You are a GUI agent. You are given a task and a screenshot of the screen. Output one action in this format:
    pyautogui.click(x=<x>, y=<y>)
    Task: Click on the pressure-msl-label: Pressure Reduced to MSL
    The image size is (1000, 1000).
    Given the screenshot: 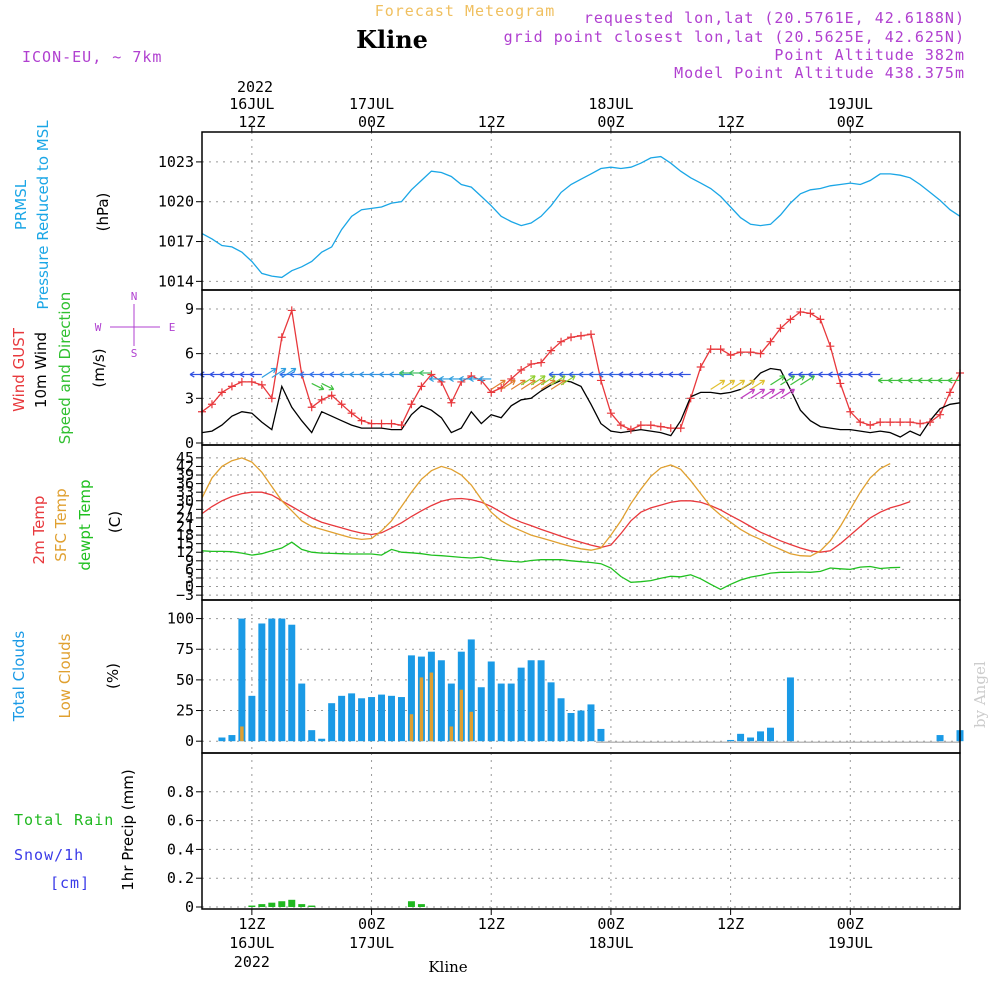 What is the action you would take?
    pyautogui.click(x=43, y=215)
    